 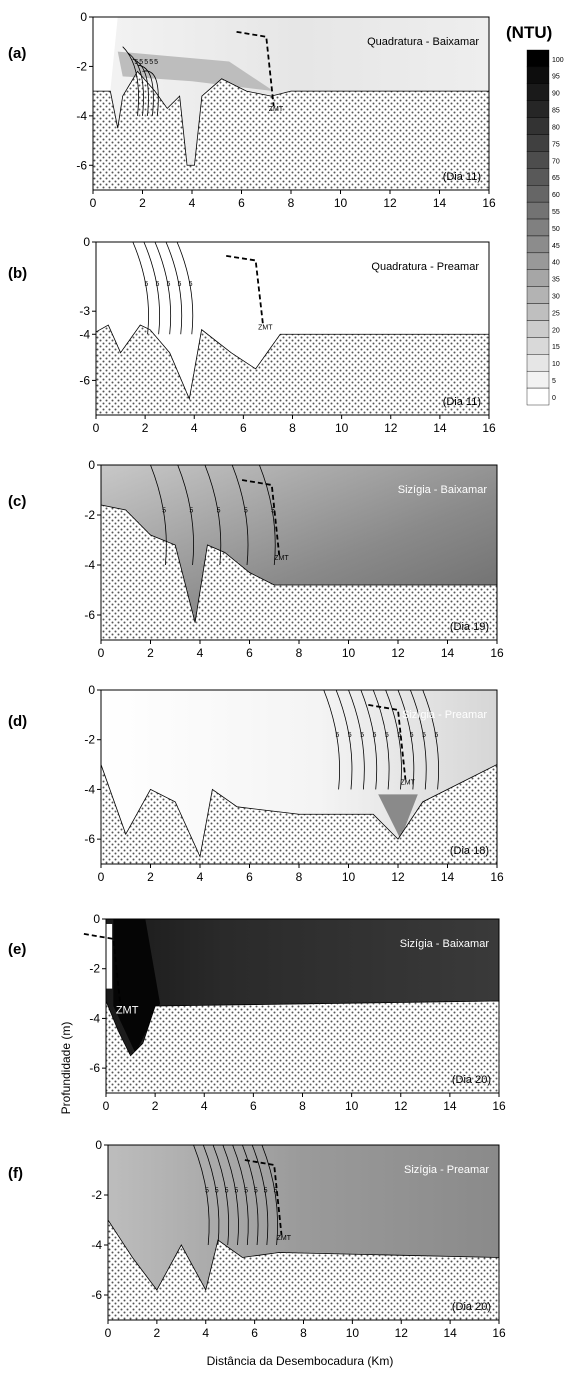 What do you see at coordinates (469, 851) in the screenshot?
I see `panel-day: (Dia 18)` at bounding box center [469, 851].